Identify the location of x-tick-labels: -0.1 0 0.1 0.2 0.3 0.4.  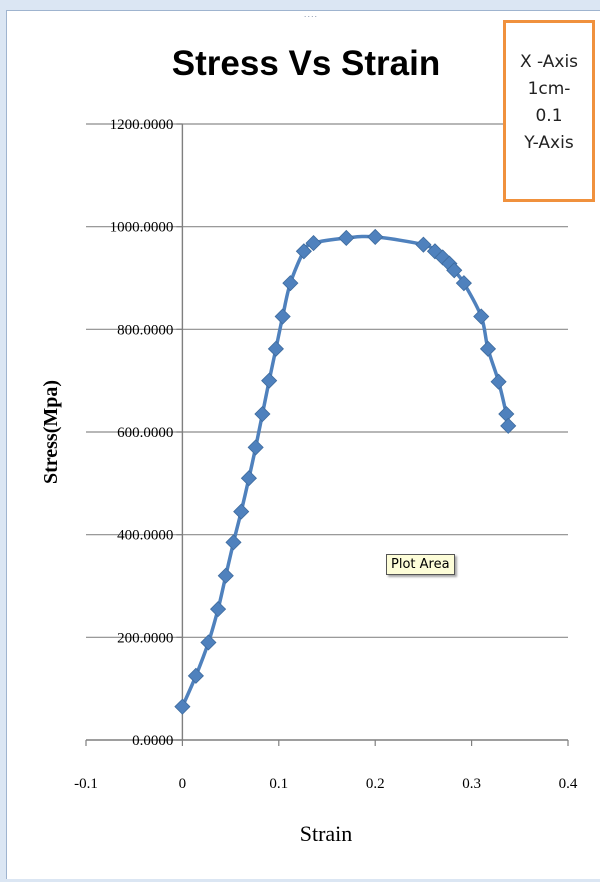
(326, 784).